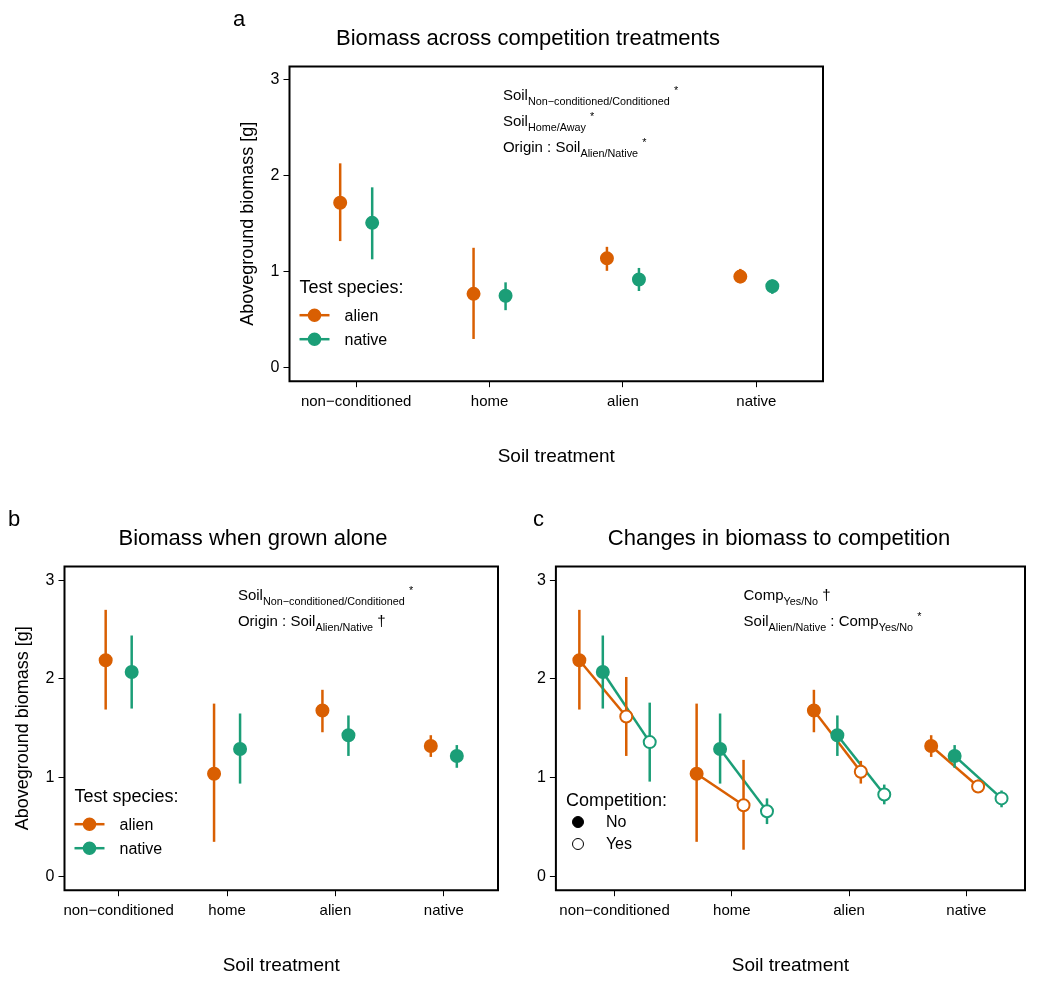 Image resolution: width=1047 pixels, height=989 pixels. What do you see at coordinates (616, 822) in the screenshot?
I see `annotation: No` at bounding box center [616, 822].